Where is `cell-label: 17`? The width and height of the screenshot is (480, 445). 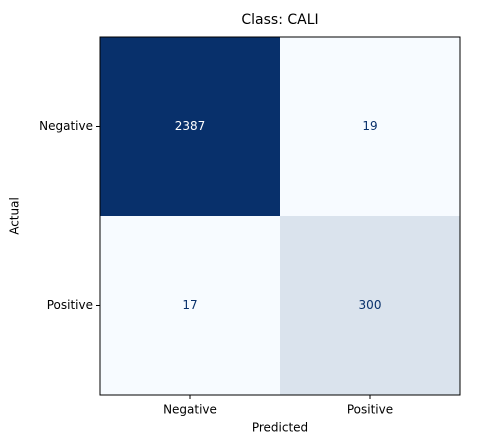
cell-label: 17 is located at coordinates (189, 305).